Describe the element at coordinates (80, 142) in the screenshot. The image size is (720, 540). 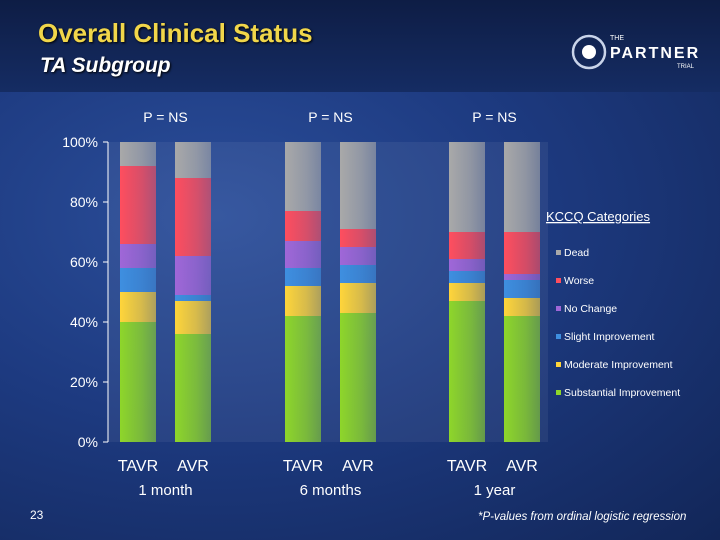
I see `y-tick-label: 100%` at that location.